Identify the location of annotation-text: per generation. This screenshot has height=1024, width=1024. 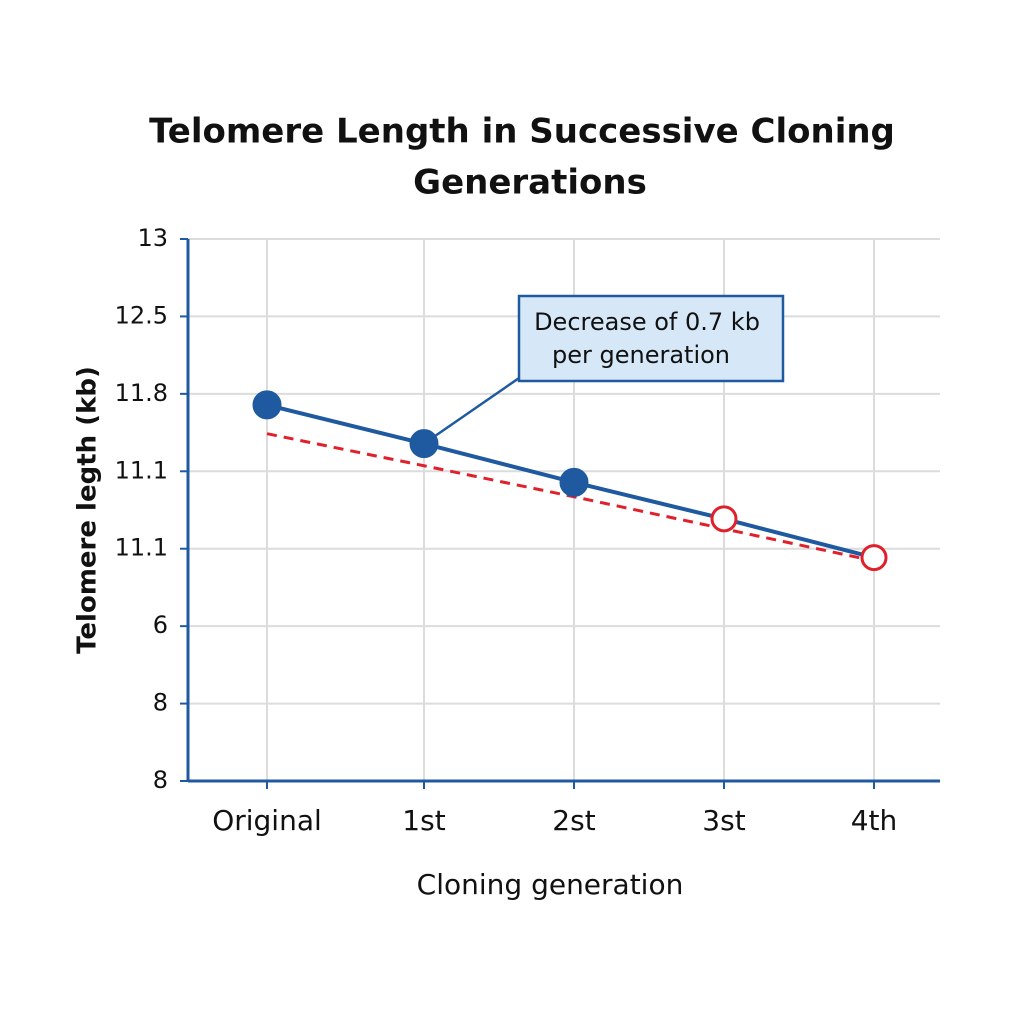
(641, 355).